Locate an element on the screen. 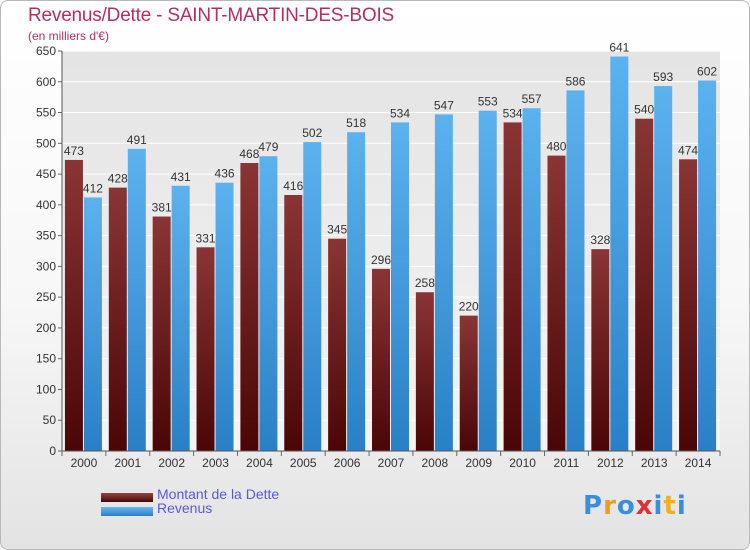 This screenshot has width=750, height=550. y-tick-label: 500 is located at coordinates (46, 143).